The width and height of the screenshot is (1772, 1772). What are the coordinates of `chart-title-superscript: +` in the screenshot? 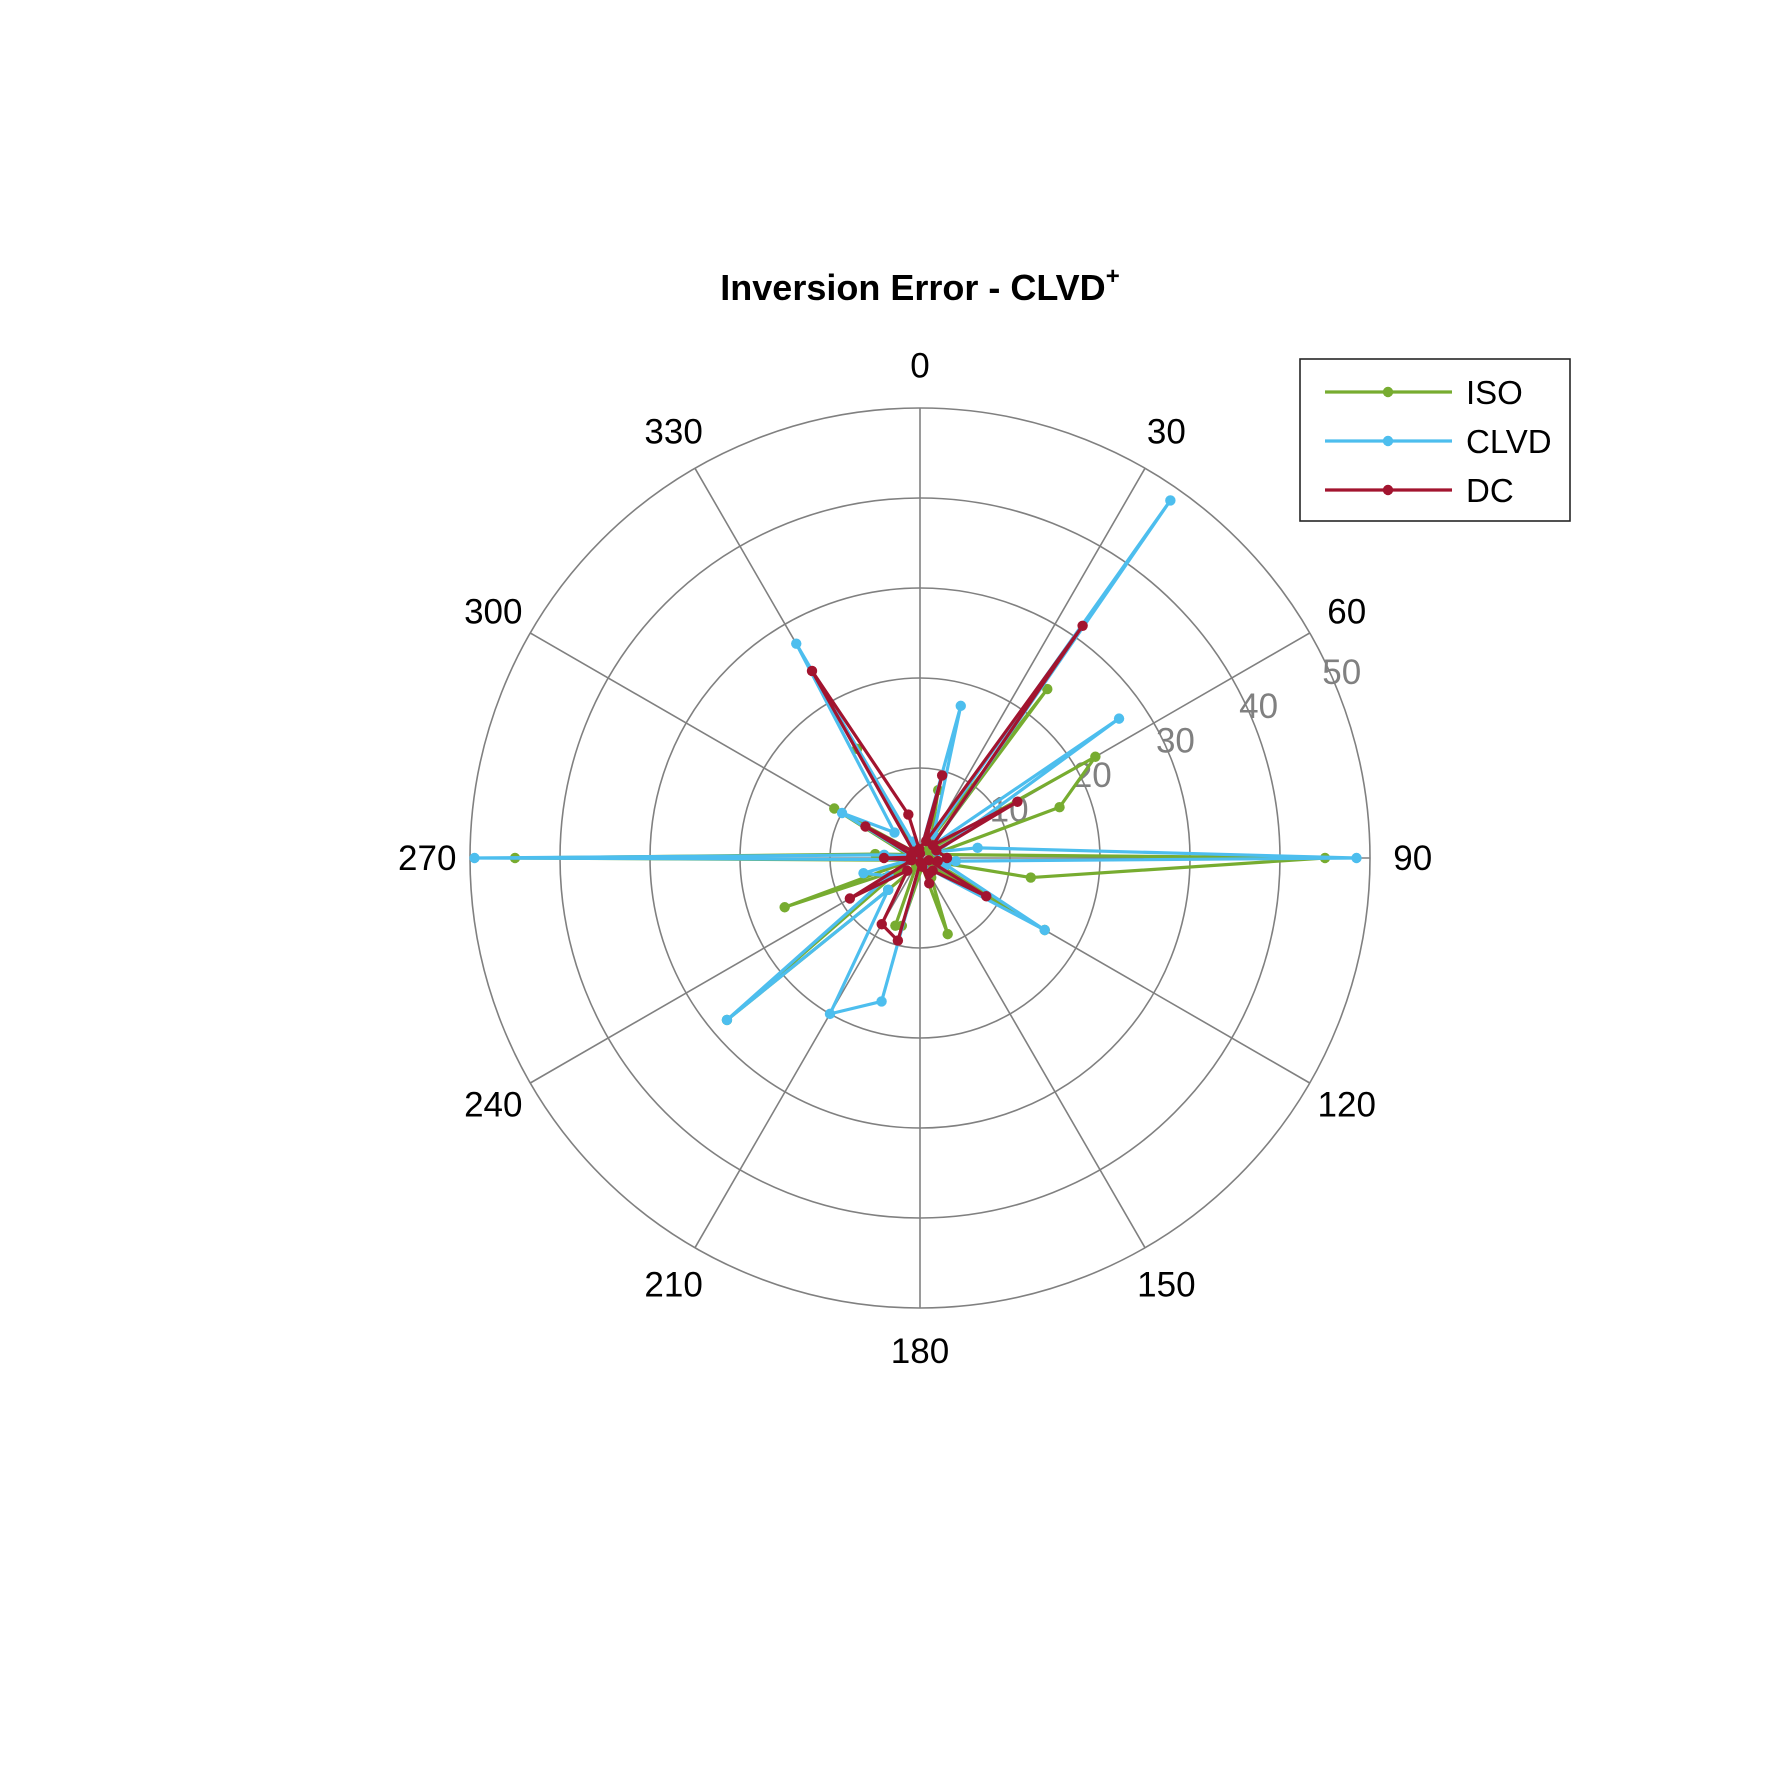 It's located at (1113, 276).